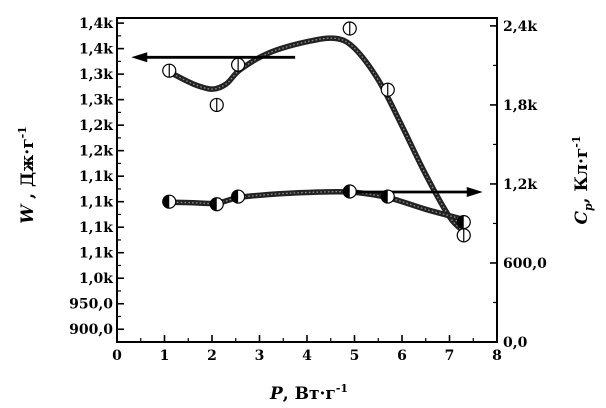 This screenshot has height=408, width=606. What do you see at coordinates (342, 388) in the screenshot?
I see `x-exponent: -1` at bounding box center [342, 388].